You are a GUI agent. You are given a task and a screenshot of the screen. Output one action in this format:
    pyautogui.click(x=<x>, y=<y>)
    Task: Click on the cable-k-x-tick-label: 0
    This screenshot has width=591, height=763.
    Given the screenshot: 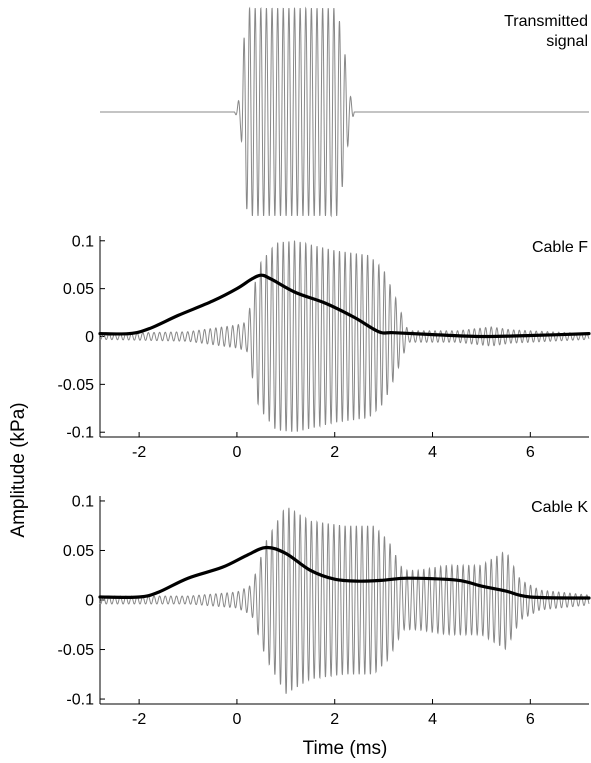 What is the action you would take?
    pyautogui.click(x=236, y=719)
    